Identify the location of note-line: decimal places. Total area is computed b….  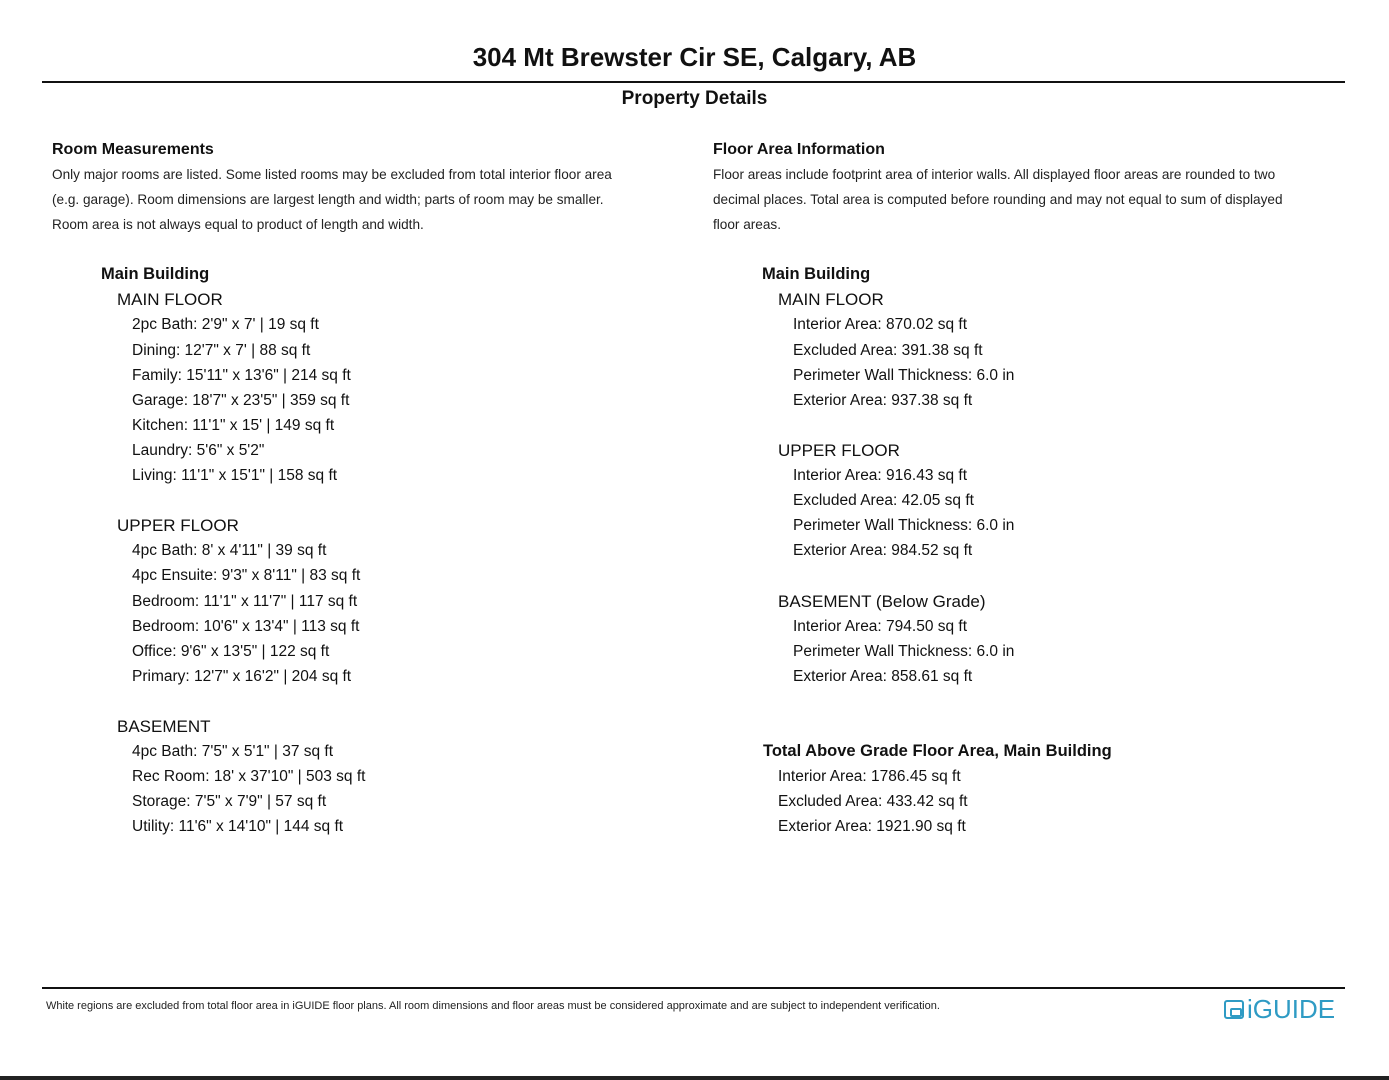
(998, 200).